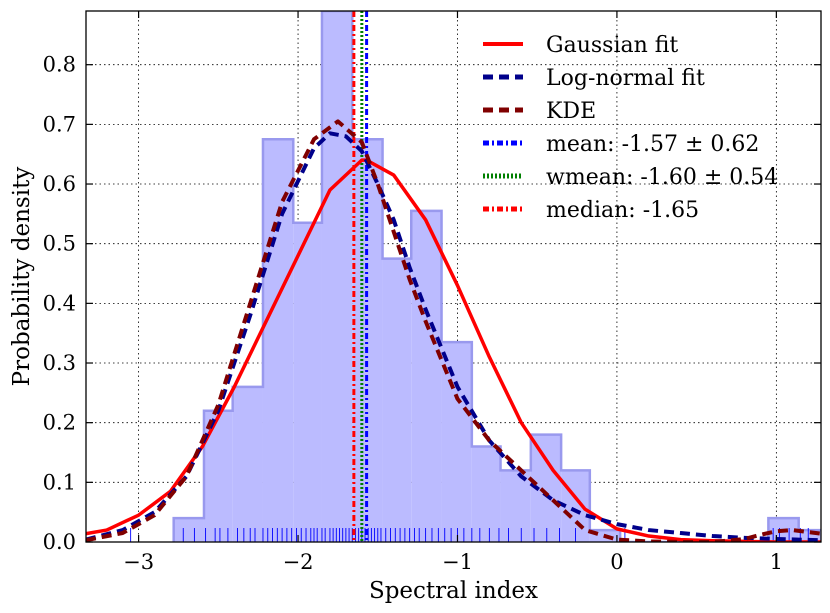 The image size is (830, 613). Describe the element at coordinates (59, 124) in the screenshot. I see `y-tick-label: 0.7` at that location.